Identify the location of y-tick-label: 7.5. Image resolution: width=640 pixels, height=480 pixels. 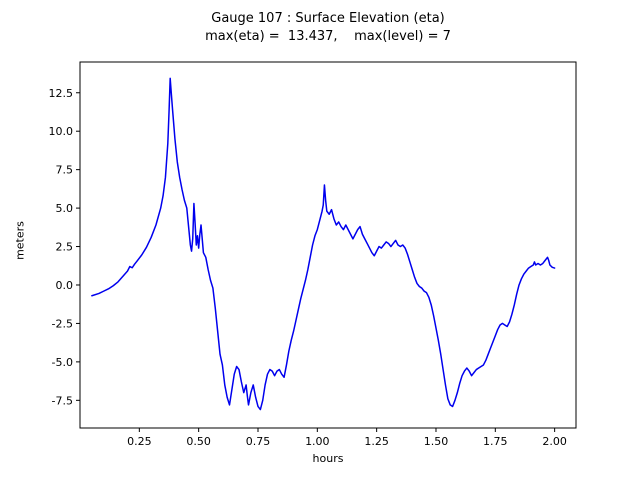
(65, 170).